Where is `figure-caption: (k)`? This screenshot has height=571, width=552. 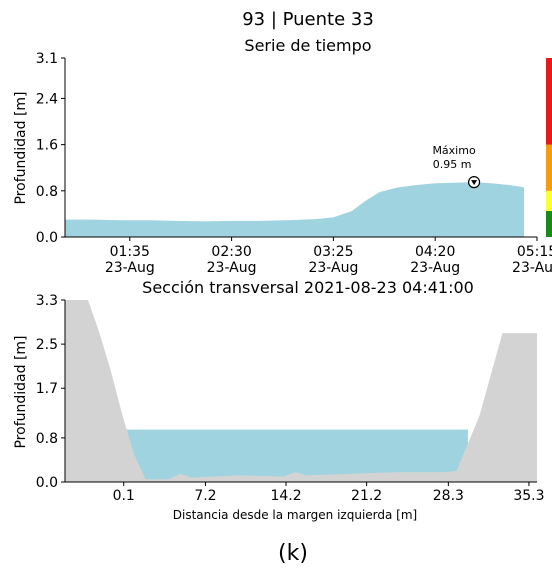
figure-caption: (k) is located at coordinates (293, 553).